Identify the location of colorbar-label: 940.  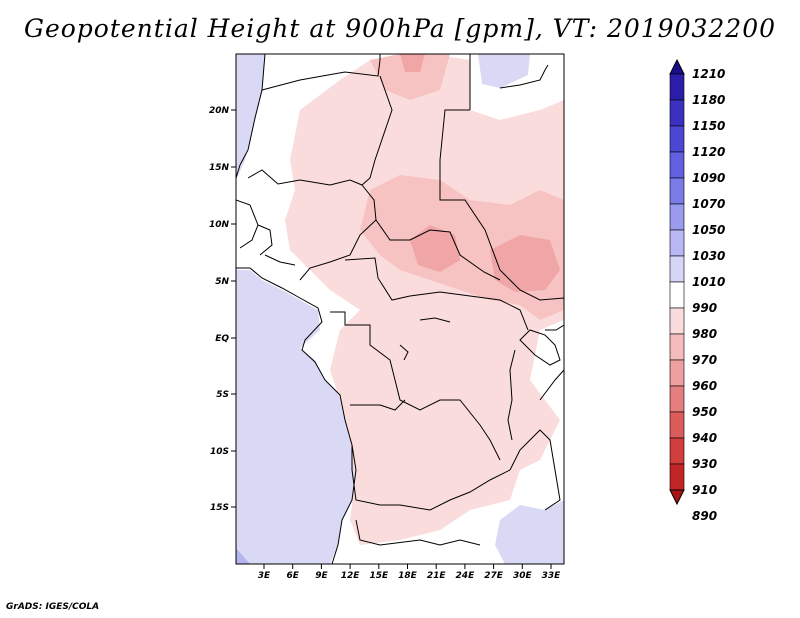
(704, 438).